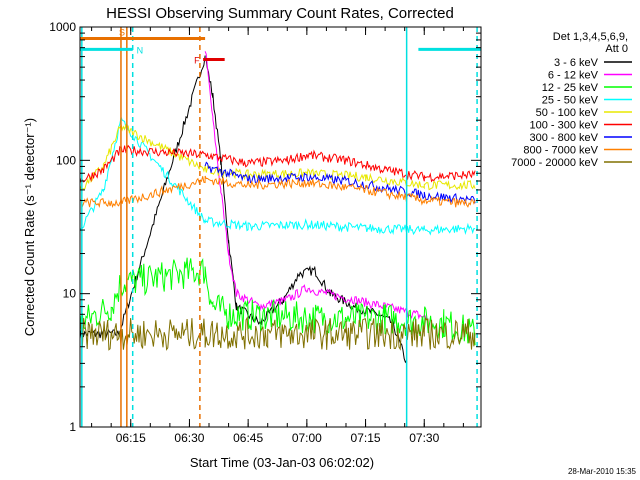  I want to click on x-tick-label-4: 07:15, so click(366, 438).